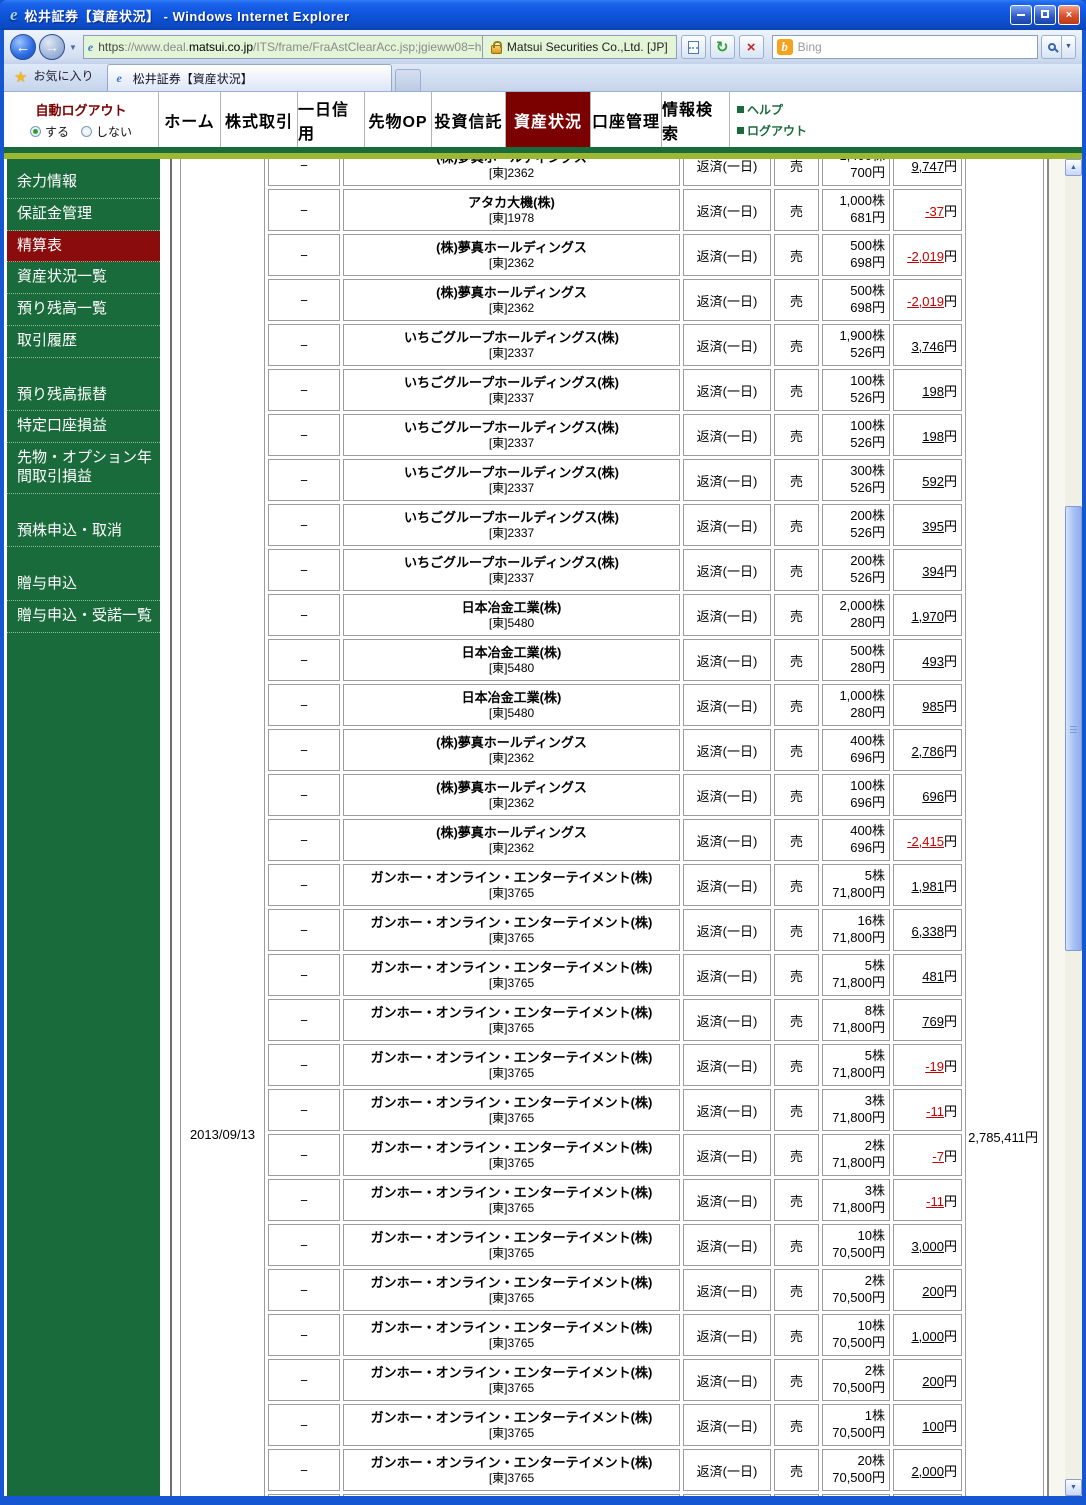 The height and width of the screenshot is (1505, 1086). Describe the element at coordinates (933, 1021) in the screenshot. I see `profit-link: 769` at that location.